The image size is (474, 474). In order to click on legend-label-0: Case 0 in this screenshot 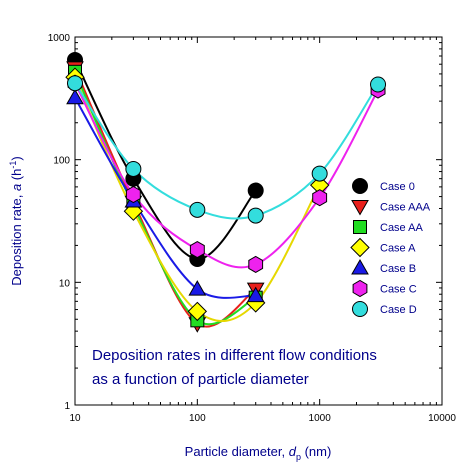, I will do `click(397, 187)`.